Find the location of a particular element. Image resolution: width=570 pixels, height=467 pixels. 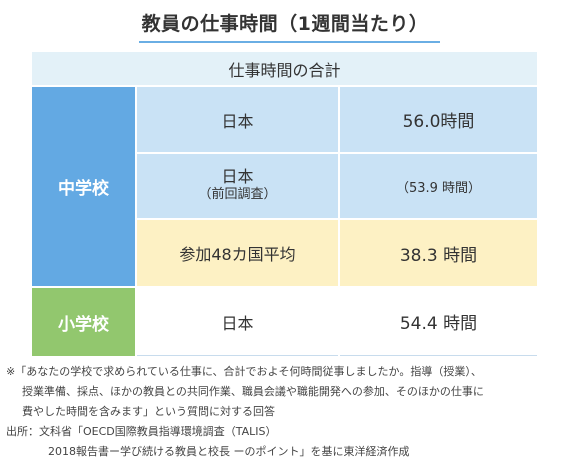

row-elementary-japan-value: 54.4 時間 is located at coordinates (438, 322).